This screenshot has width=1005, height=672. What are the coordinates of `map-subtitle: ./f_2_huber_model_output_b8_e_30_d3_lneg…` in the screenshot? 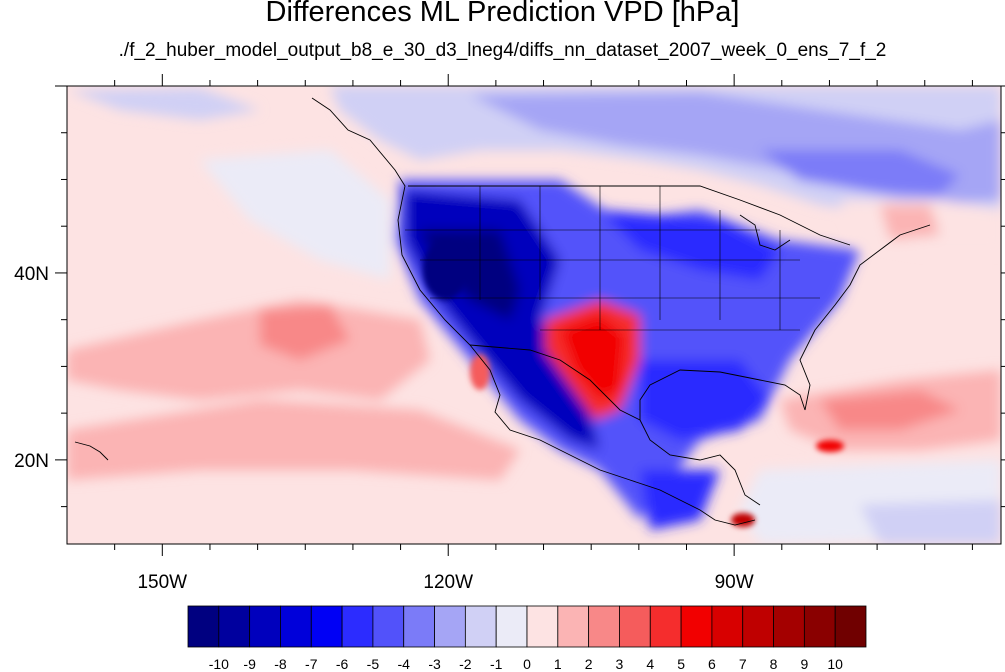 It's located at (502, 50).